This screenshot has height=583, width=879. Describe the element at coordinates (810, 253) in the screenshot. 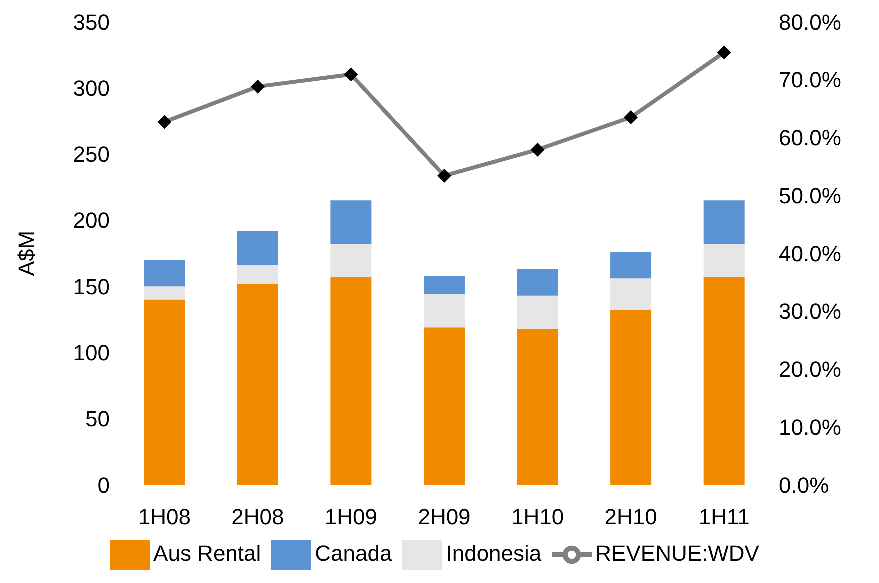

I see `y2-tick-label: 40.0%` at that location.